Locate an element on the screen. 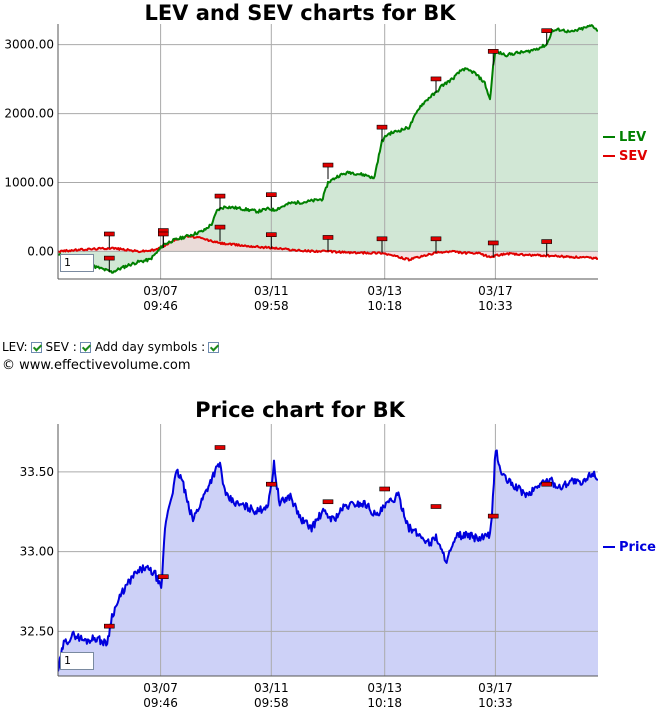 Image resolution: width=666 pixels, height=716 pixels. lev-checkbox is located at coordinates (36, 347).